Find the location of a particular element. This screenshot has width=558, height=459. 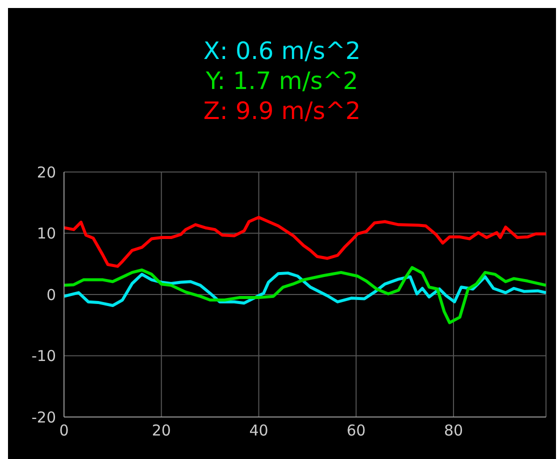

y-tick-label: 20 is located at coordinates (46, 172).